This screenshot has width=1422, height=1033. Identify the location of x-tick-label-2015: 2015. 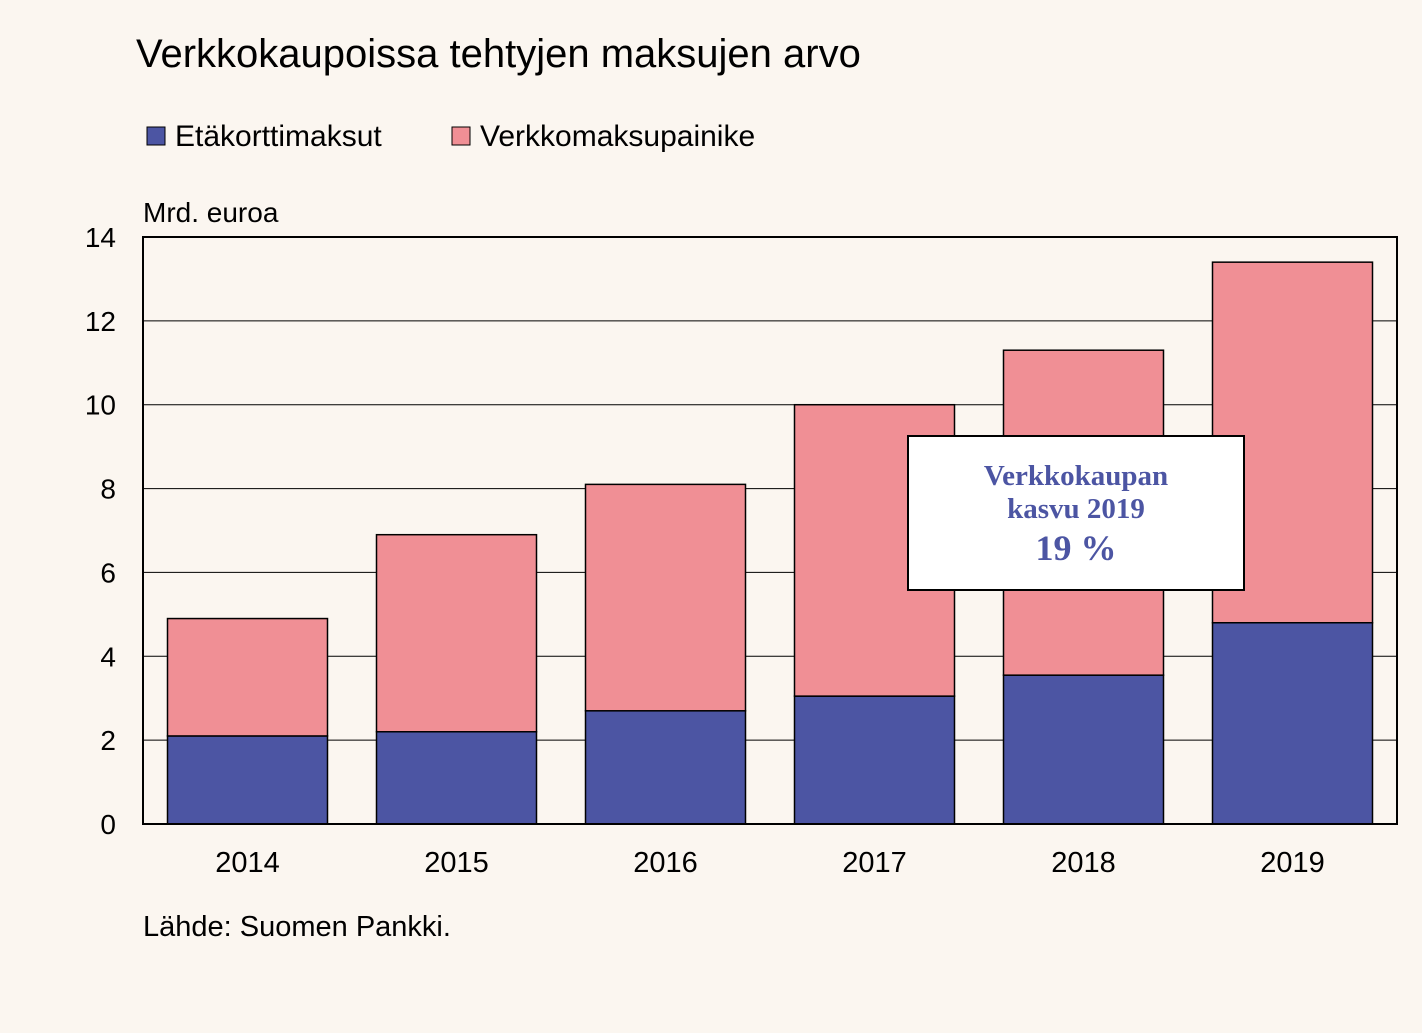
(456, 863).